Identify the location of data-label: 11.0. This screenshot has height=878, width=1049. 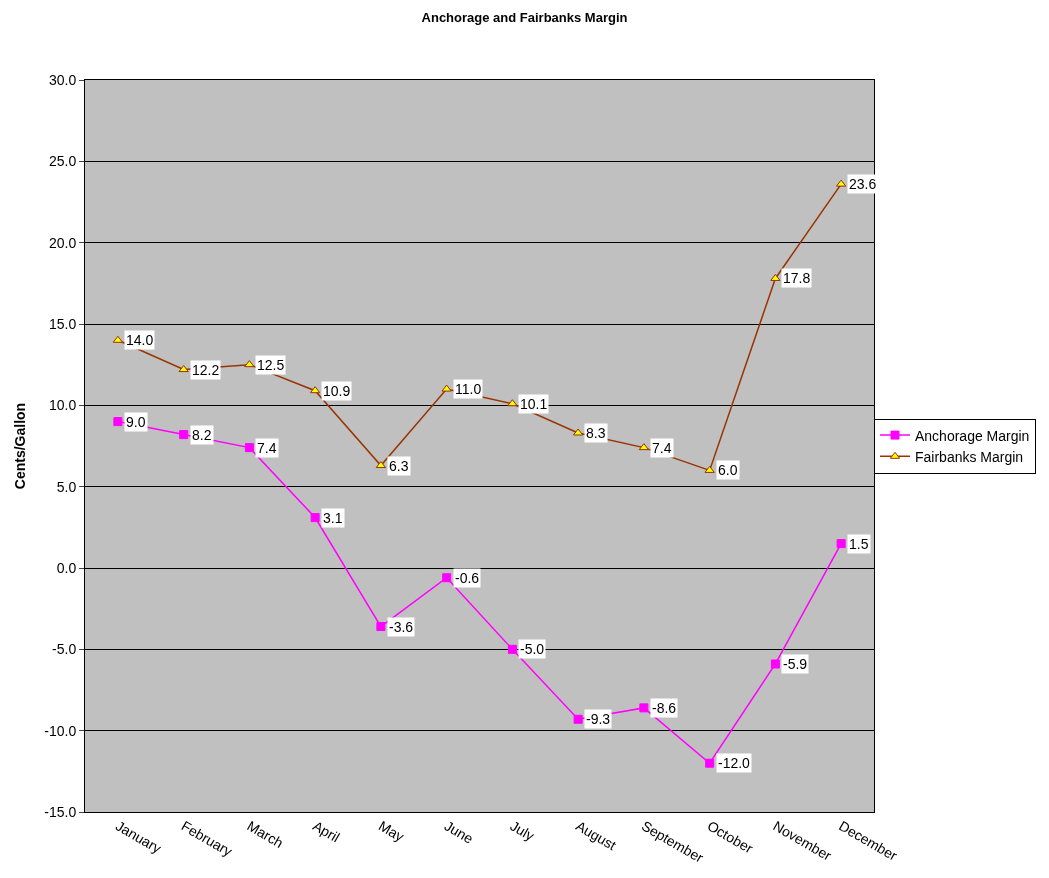
(468, 389).